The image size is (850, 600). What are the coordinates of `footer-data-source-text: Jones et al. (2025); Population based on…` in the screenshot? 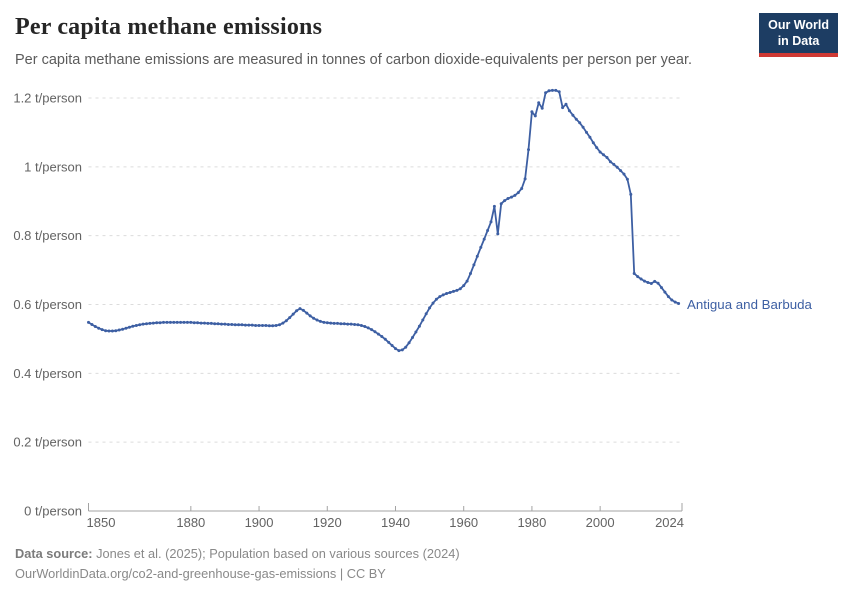 It's located at (276, 553).